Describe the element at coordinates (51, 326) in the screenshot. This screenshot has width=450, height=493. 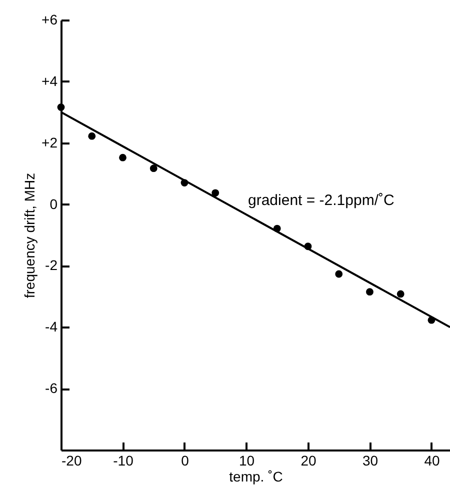
I see `y-tick-label: -4` at that location.